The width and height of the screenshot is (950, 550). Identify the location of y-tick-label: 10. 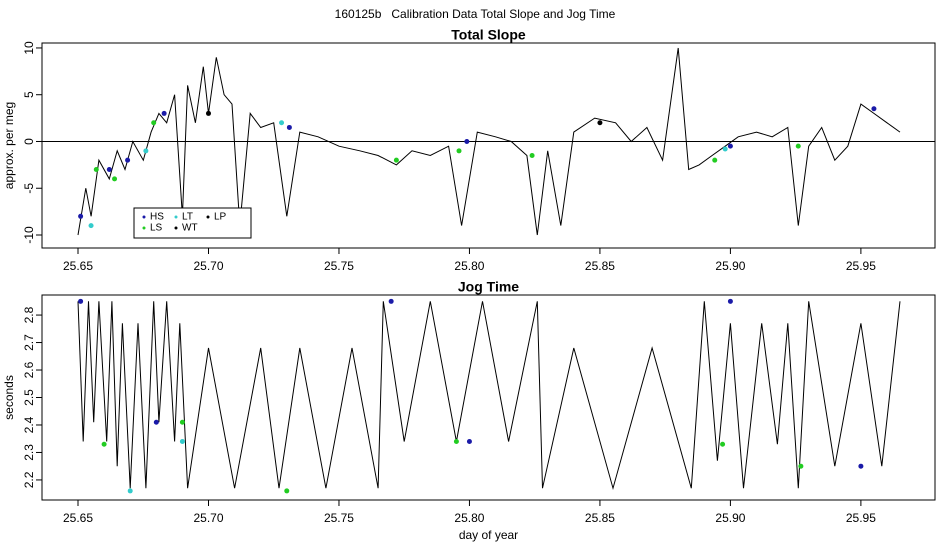
(29, 48).